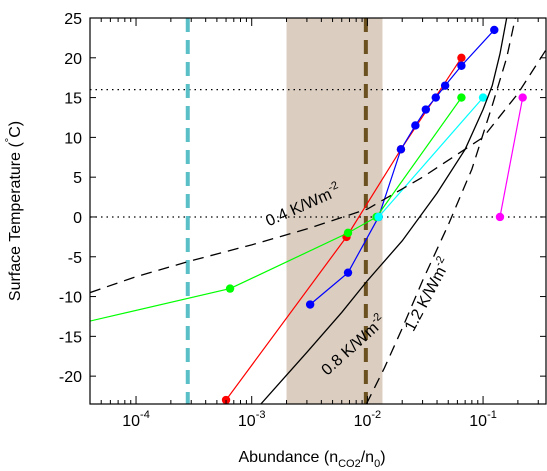 This screenshot has width=547, height=471. Describe the element at coordinates (483, 419) in the screenshot. I see `x-tick-label-3: 10⁻¹` at that location.